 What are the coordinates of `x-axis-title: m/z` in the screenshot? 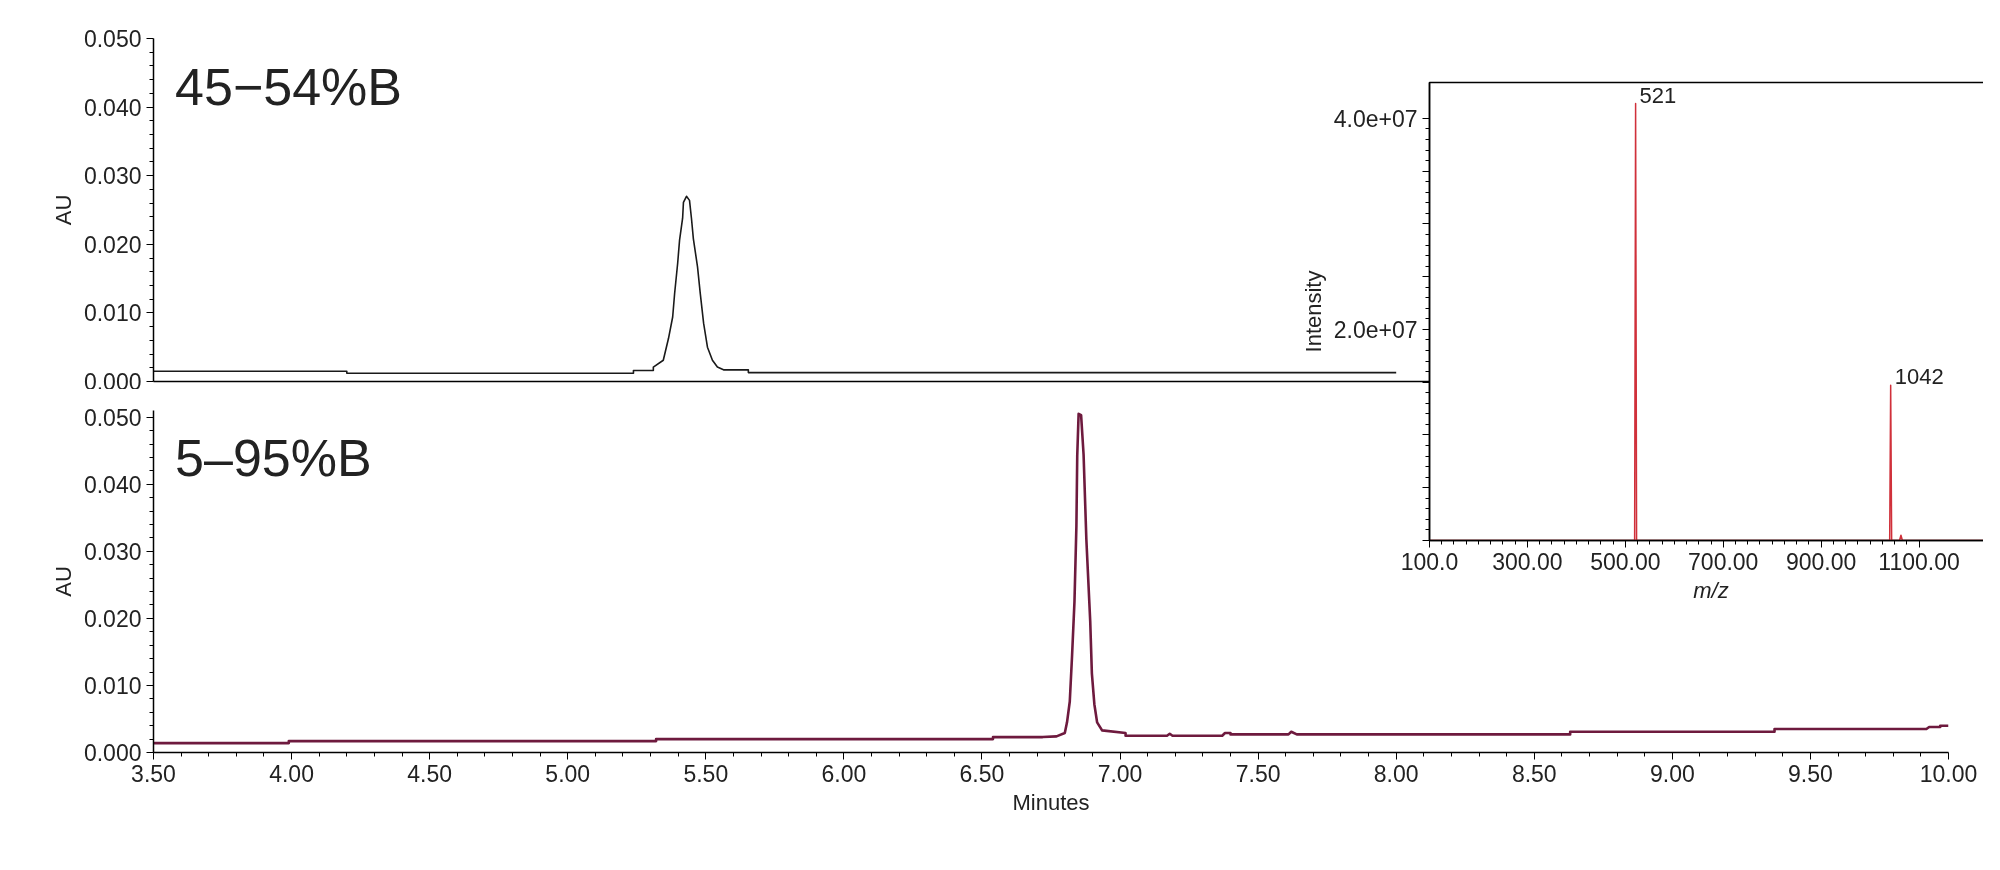 It's located at (1711, 590).